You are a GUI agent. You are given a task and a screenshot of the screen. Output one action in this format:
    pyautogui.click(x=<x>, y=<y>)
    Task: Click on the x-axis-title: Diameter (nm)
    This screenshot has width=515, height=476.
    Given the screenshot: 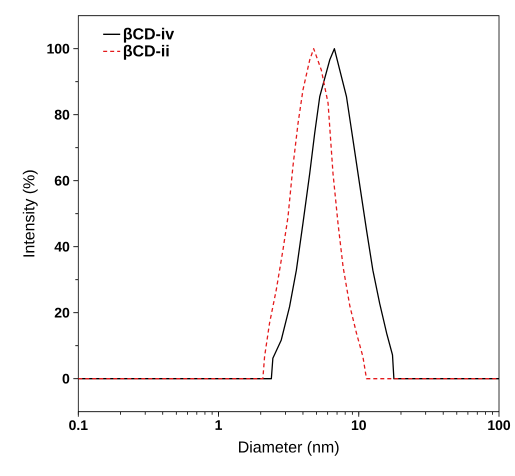 What is the action you would take?
    pyautogui.click(x=289, y=448)
    